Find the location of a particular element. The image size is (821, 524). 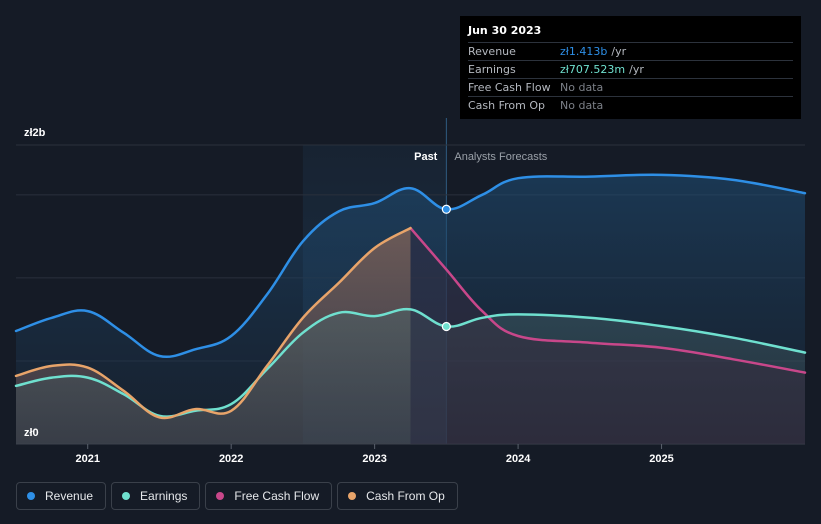

past-label: Past is located at coordinates (426, 157).